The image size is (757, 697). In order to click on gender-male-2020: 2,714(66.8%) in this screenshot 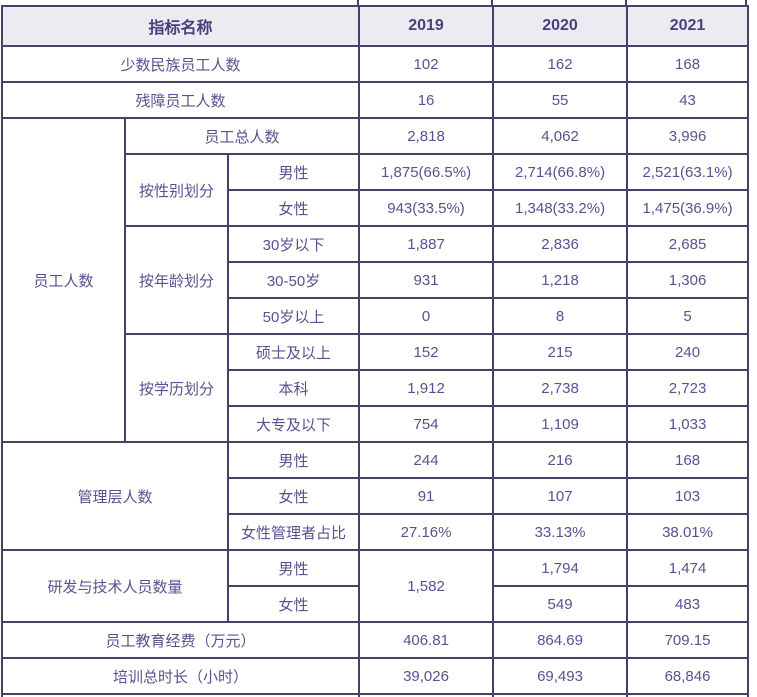, I will do `click(560, 172)`.